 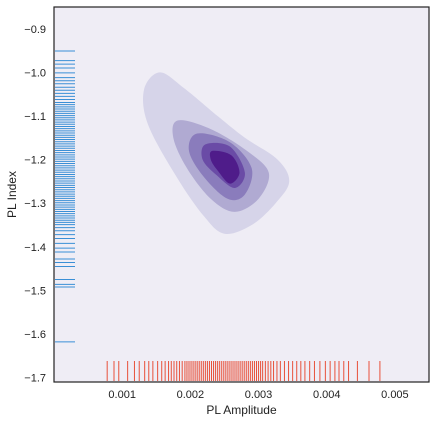 What do you see at coordinates (241, 410) in the screenshot?
I see `x-axis-label: PL Amplitude` at bounding box center [241, 410].